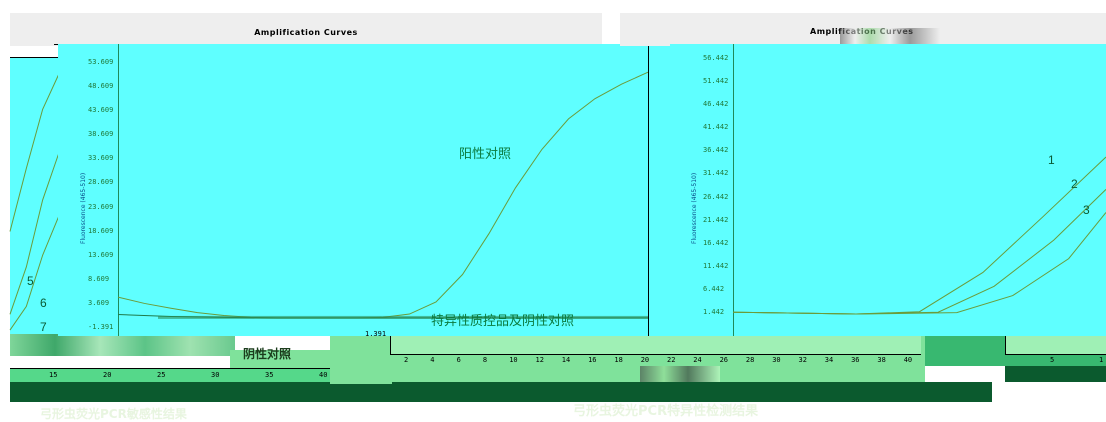 This screenshot has height=422, width=1106. Describe the element at coordinates (618, 360) in the screenshot. I see `middle-xtick: 18` at that location.